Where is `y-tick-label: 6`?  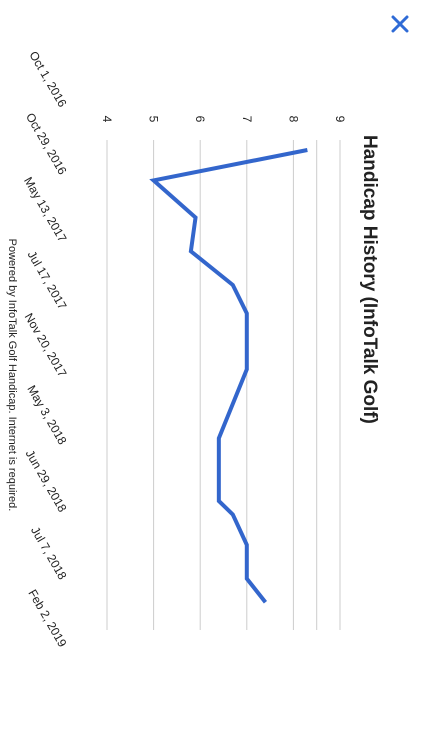
y-tick-label: 6 is located at coordinates (200, 119).